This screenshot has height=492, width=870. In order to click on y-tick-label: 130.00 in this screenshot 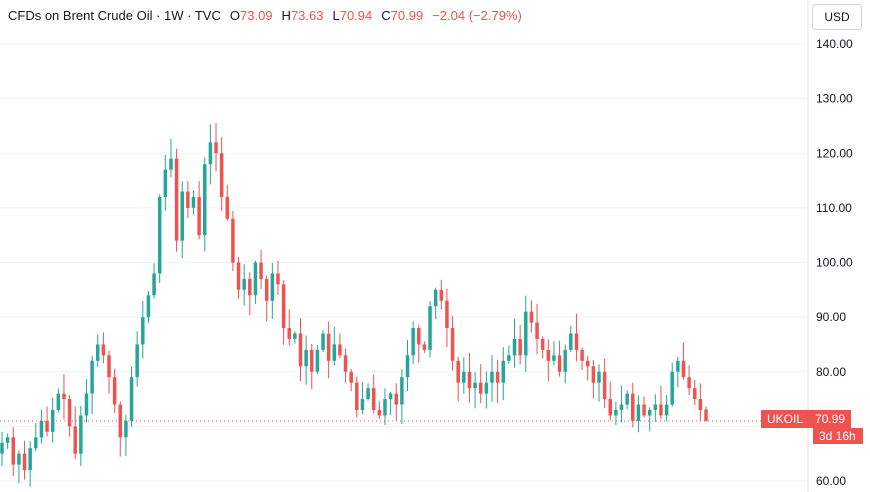, I will do `click(834, 99)`.